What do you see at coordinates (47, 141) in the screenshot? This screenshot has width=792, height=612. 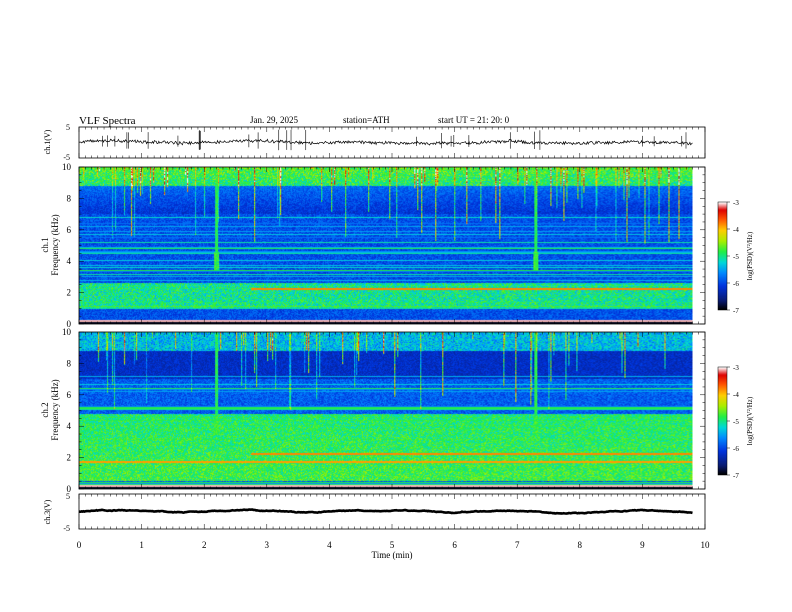 I see `ch1-ylabel: ch.1(V)` at bounding box center [47, 141].